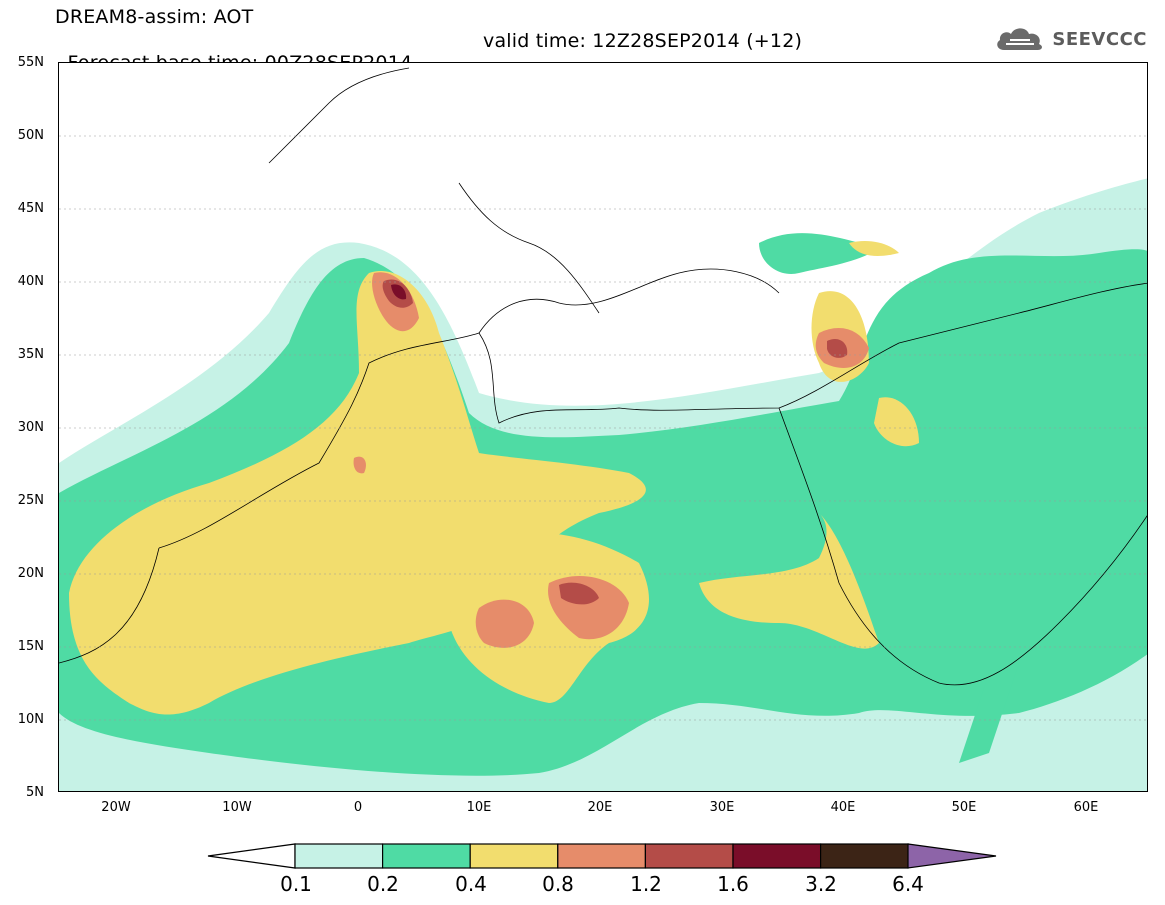 This screenshot has width=1165, height=905. I want to click on lat-tick-40n: 40N, so click(30, 281).